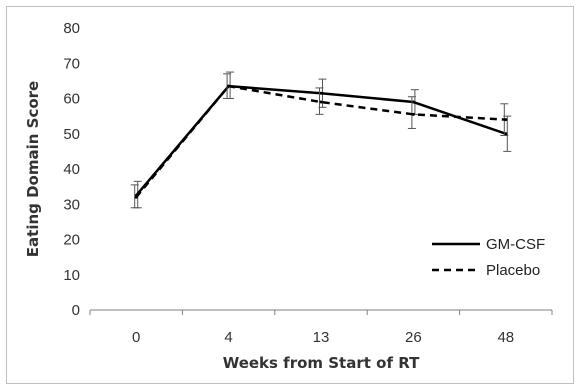 This screenshot has width=582, height=392. Describe the element at coordinates (71, 240) in the screenshot. I see `y-tick-label: 20` at that location.